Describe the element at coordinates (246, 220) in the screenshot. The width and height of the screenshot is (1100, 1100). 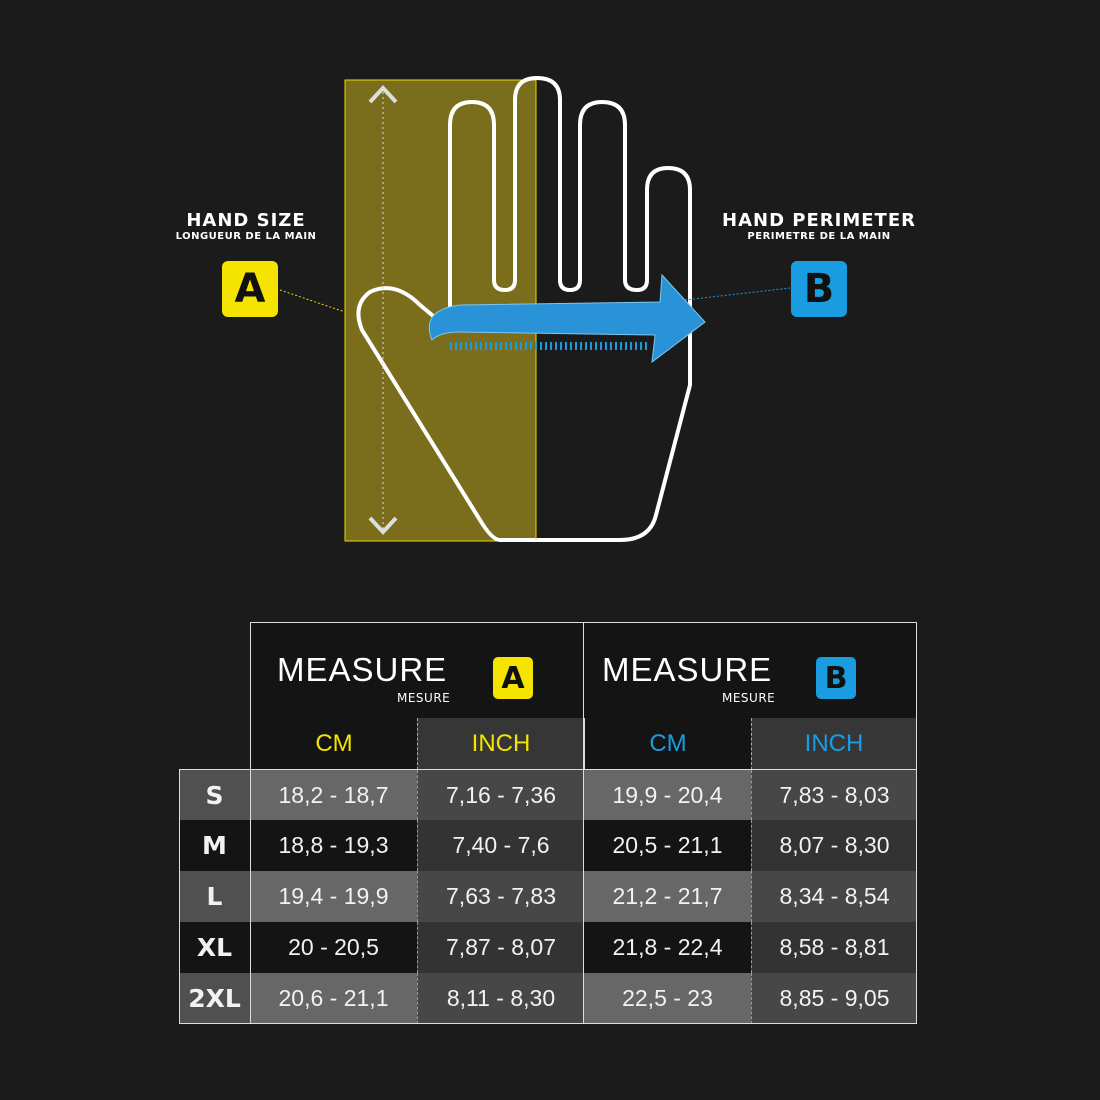
I see `hand-size-title: HAND SIZE` at that location.